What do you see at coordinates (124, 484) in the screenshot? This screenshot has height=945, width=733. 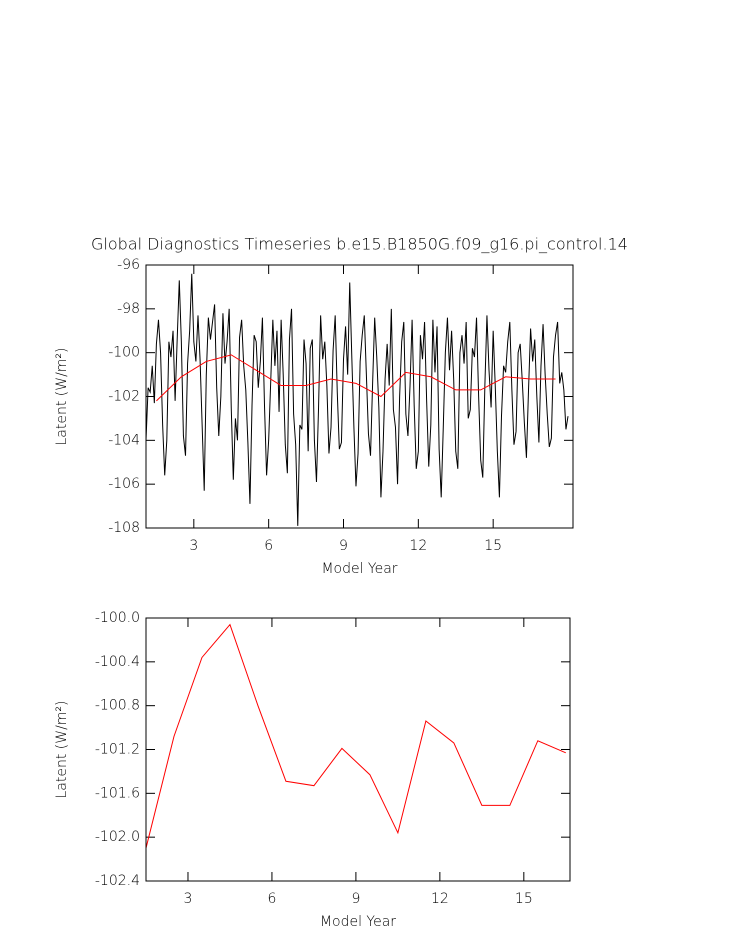 I see `y-tick-label: -106` at bounding box center [124, 484].